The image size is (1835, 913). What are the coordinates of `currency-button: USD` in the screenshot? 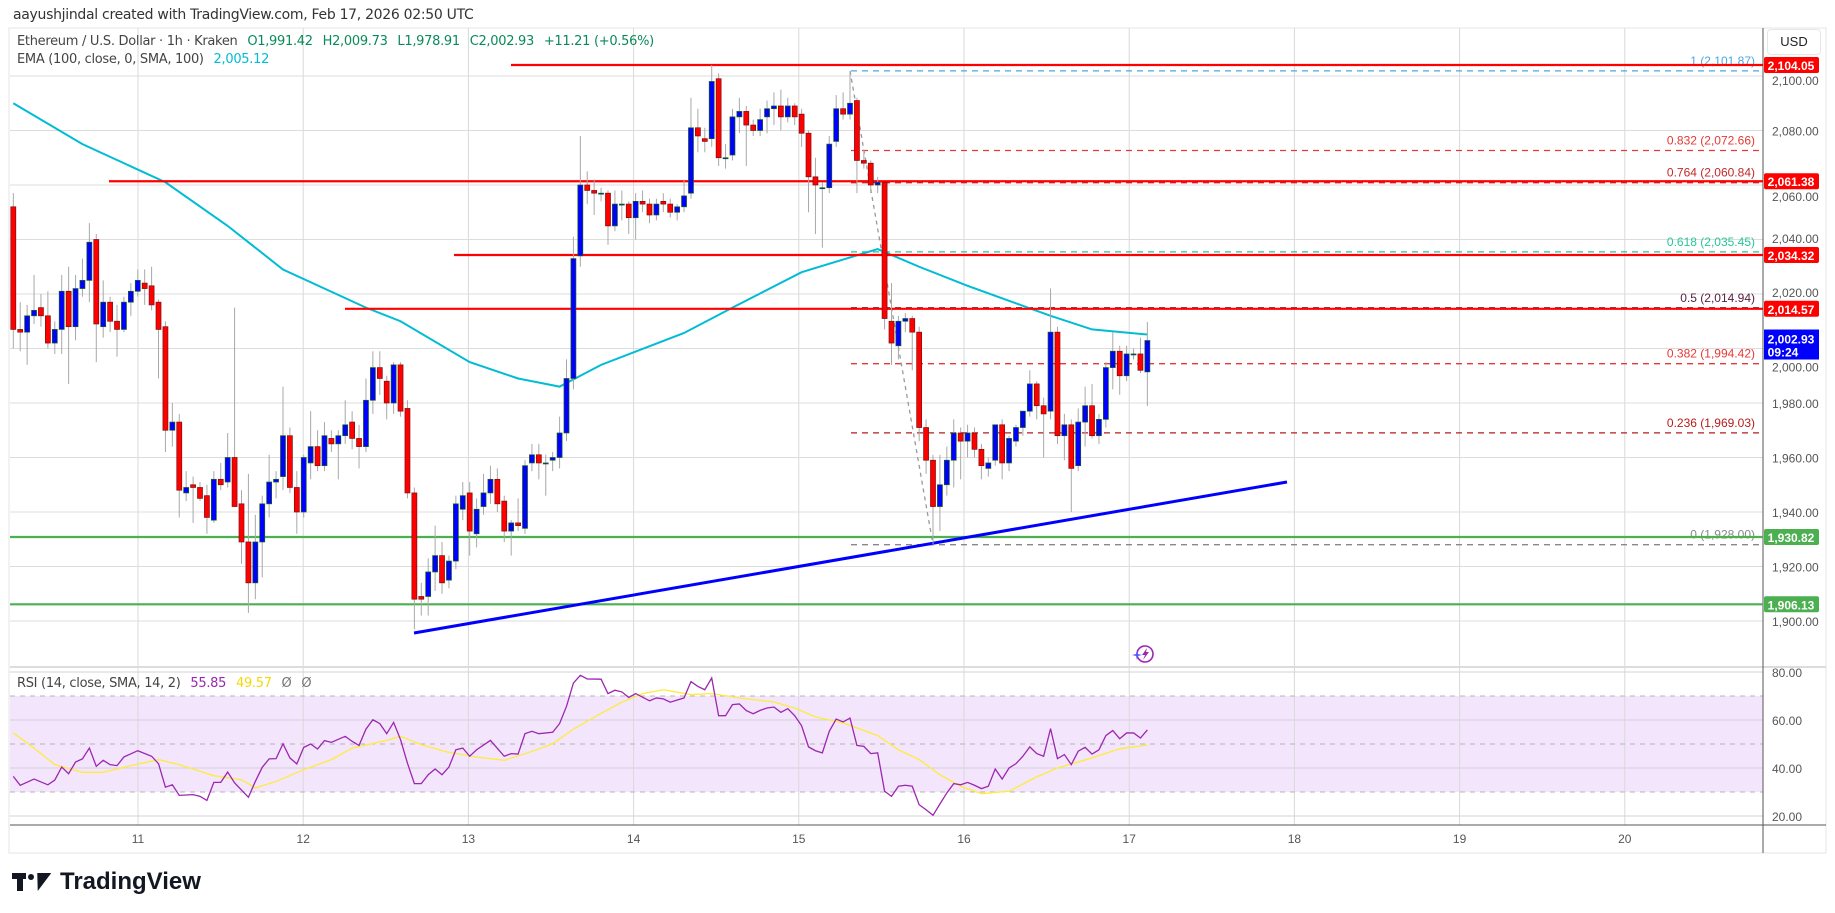 It's located at (1794, 42).